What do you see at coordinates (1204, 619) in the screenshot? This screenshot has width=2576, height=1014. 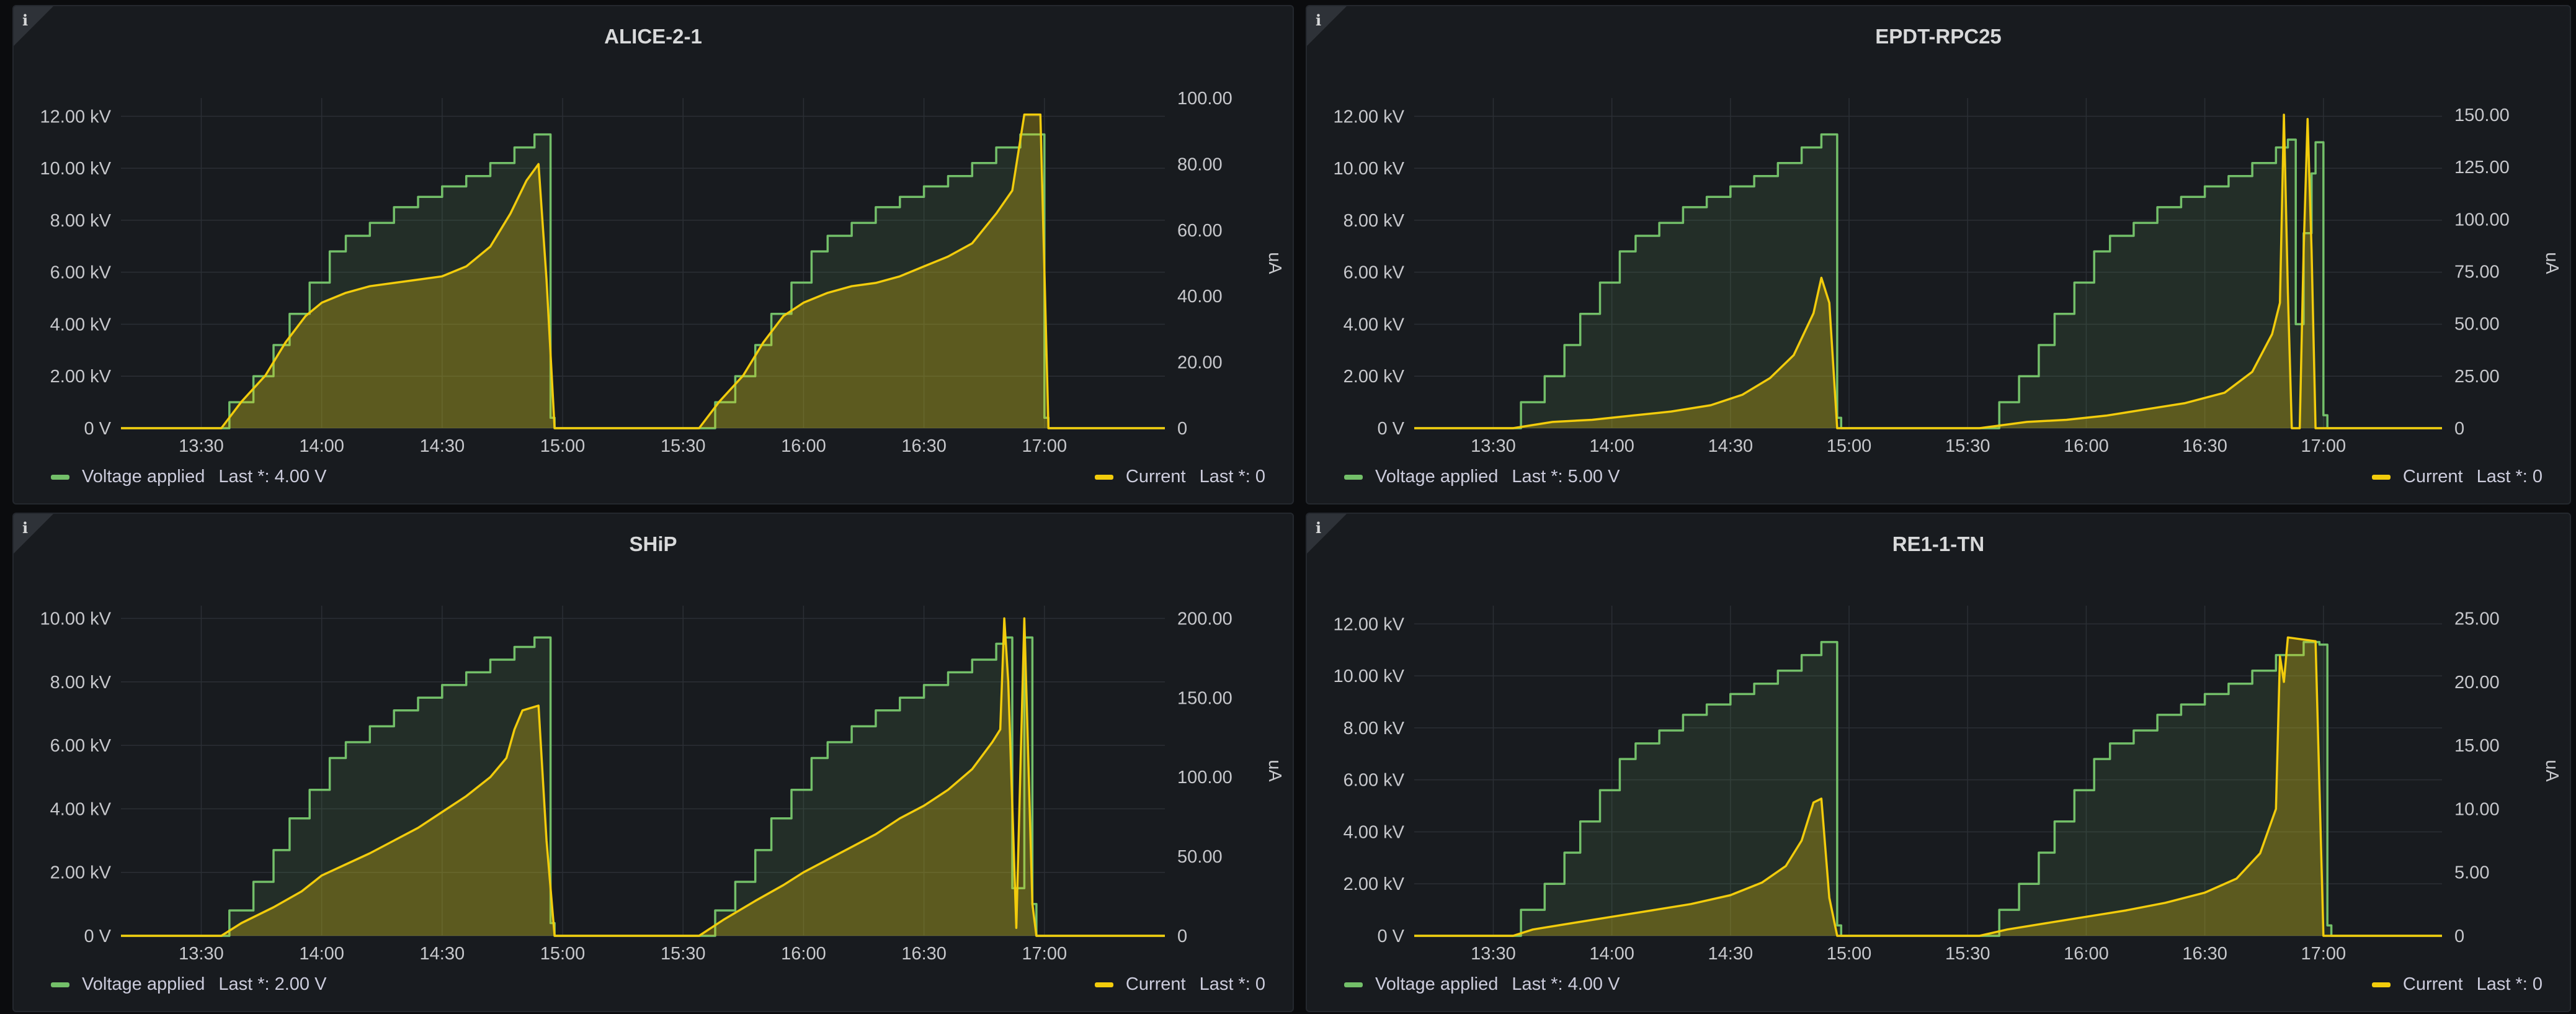 I see `y-right-tick: 200.00` at bounding box center [1204, 619].